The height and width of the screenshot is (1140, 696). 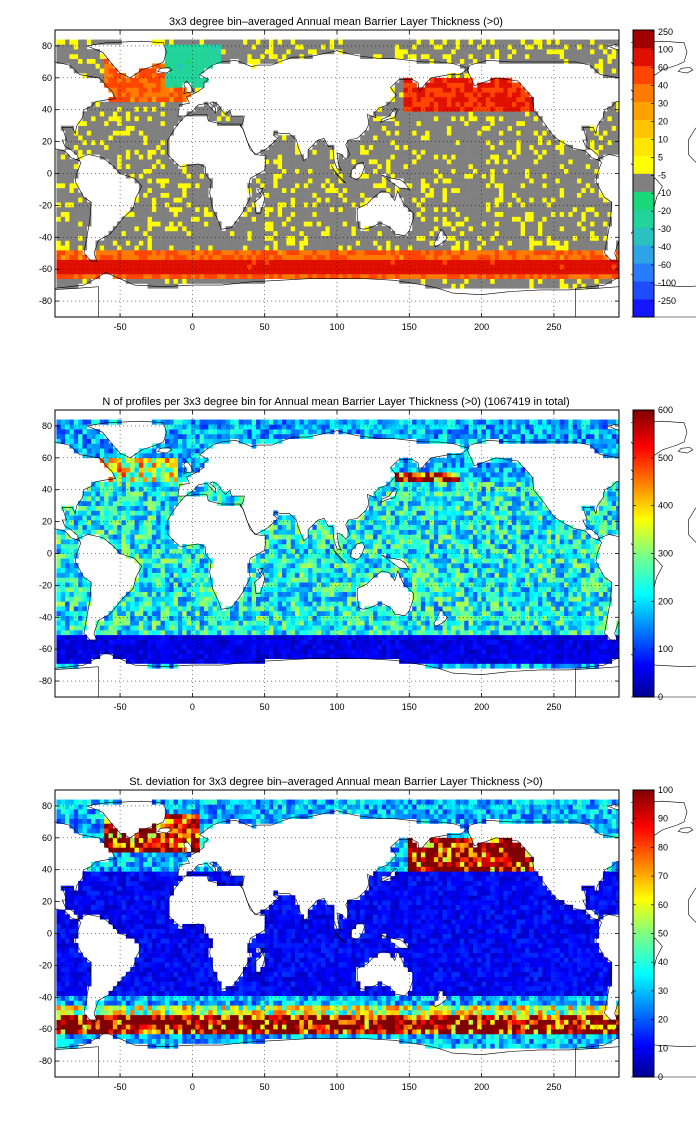 What do you see at coordinates (667, 283) in the screenshot?
I see `colorbar-tick-label: -100` at bounding box center [667, 283].